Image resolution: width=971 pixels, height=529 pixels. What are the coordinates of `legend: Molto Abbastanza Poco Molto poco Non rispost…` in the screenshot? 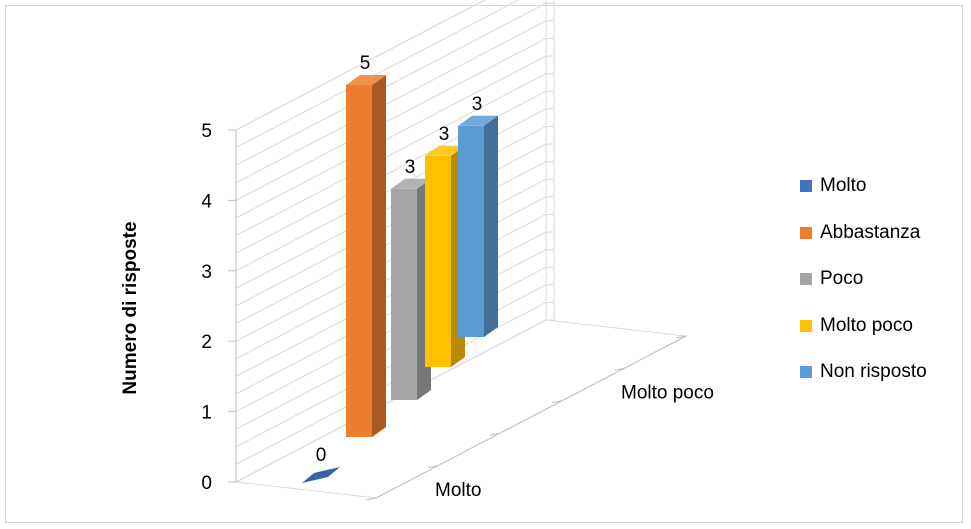 It's located at (882, 279).